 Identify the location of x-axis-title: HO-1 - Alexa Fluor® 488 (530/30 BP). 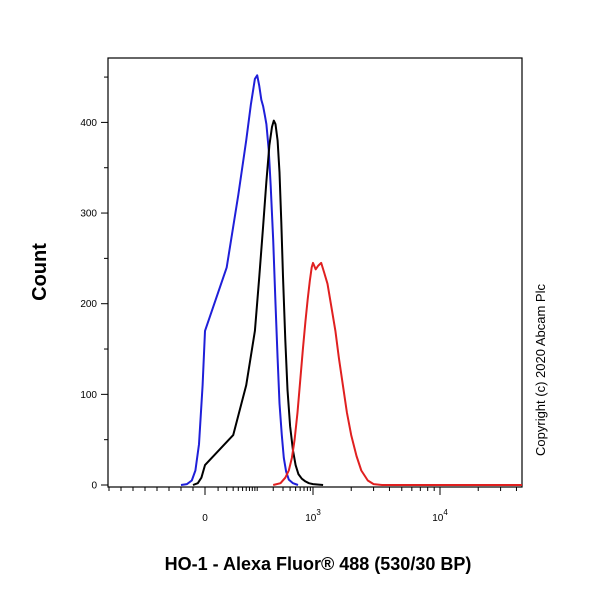
(318, 564).